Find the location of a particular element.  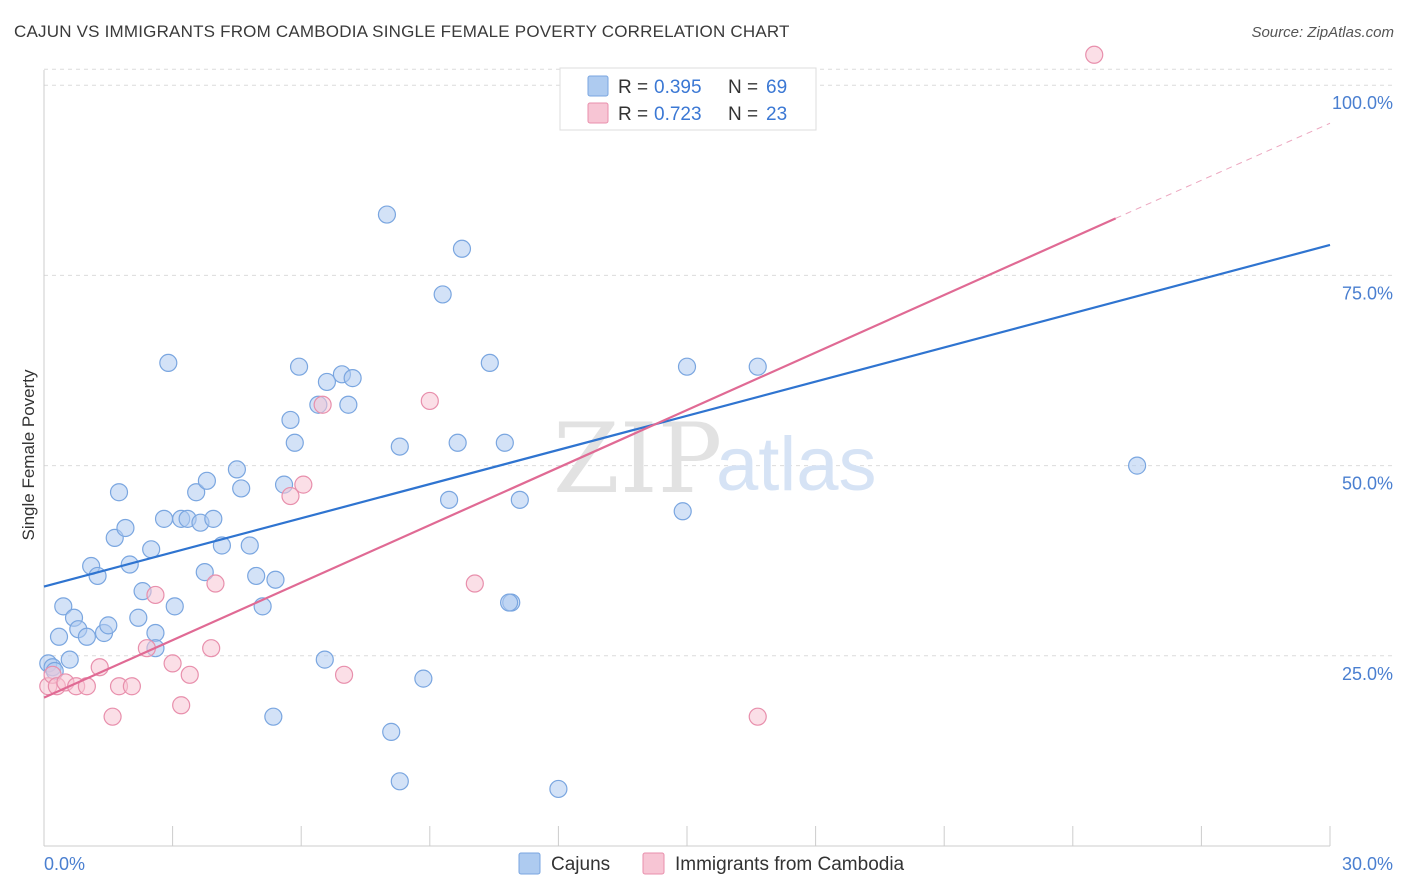

bottom-legend: Cajuns Immigrants from Cambodia is located at coordinates (712, 864).